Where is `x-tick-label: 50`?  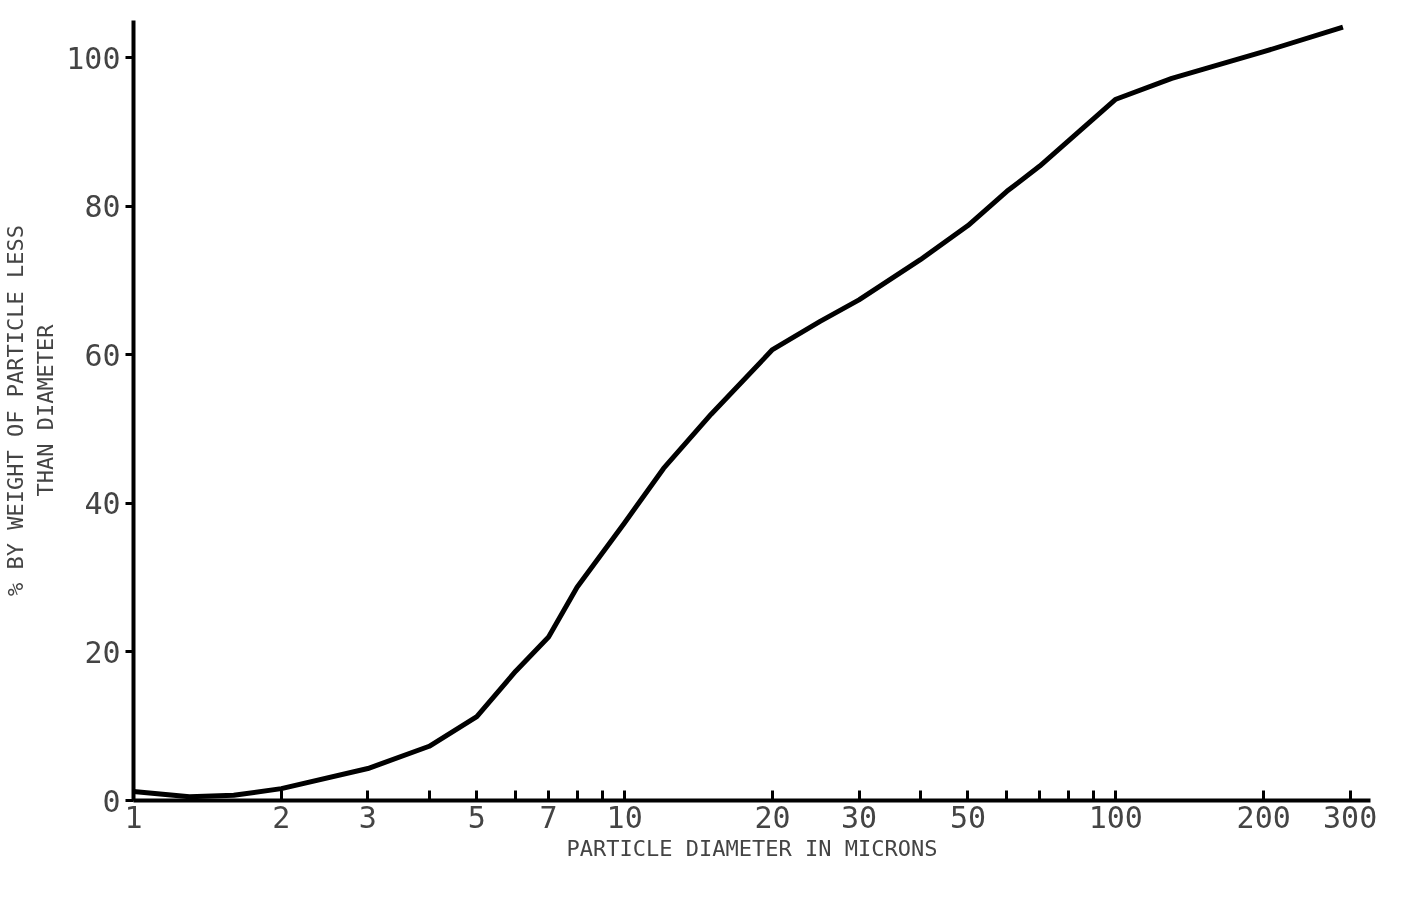
x-tick-label: 50 is located at coordinates (968, 817).